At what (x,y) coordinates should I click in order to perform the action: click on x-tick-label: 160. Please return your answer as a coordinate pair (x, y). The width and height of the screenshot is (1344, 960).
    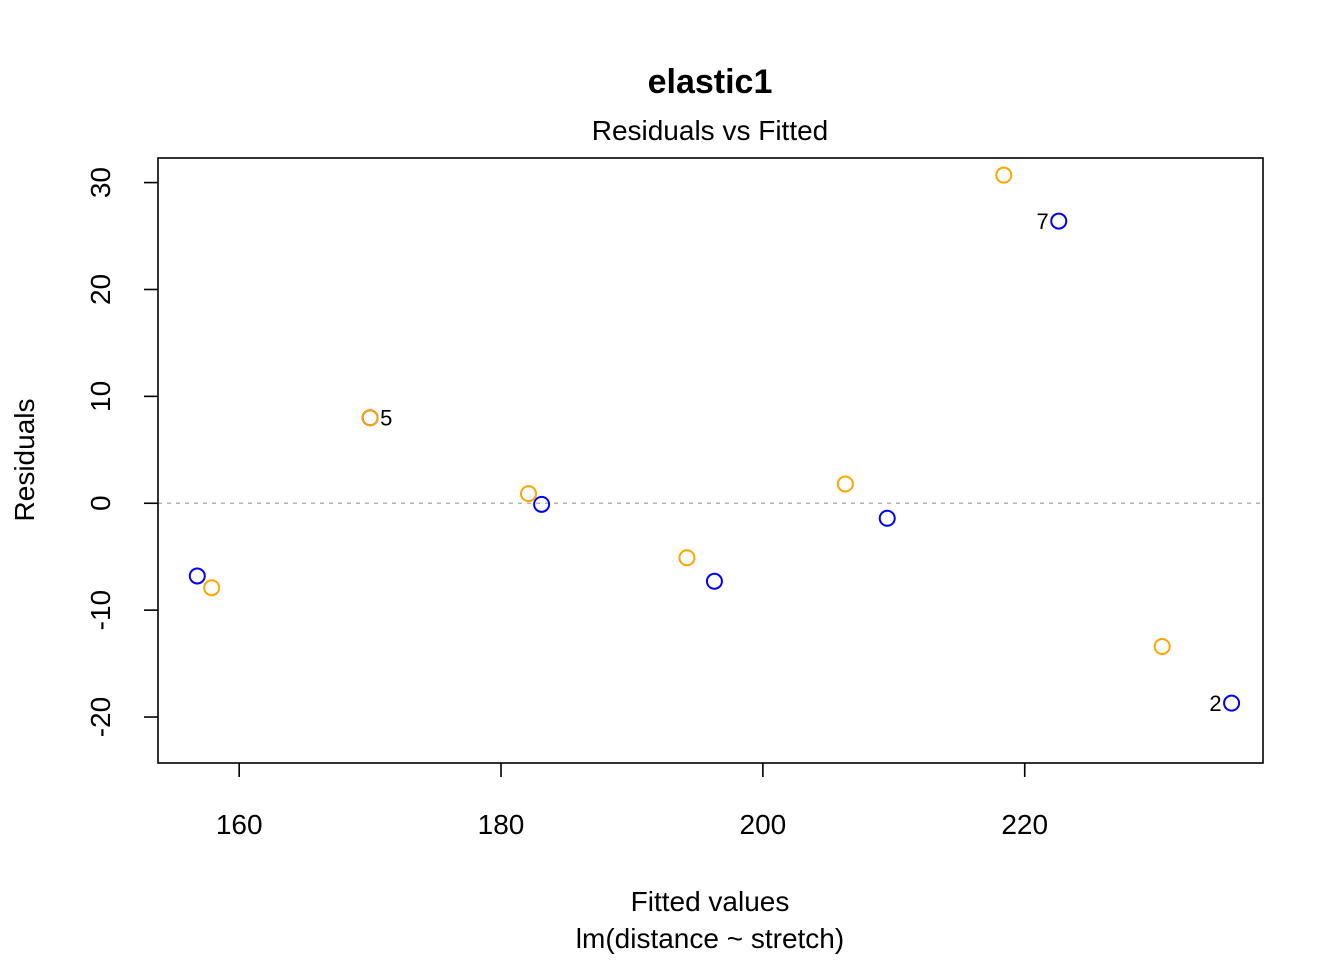
    Looking at the image, I should click on (239, 824).